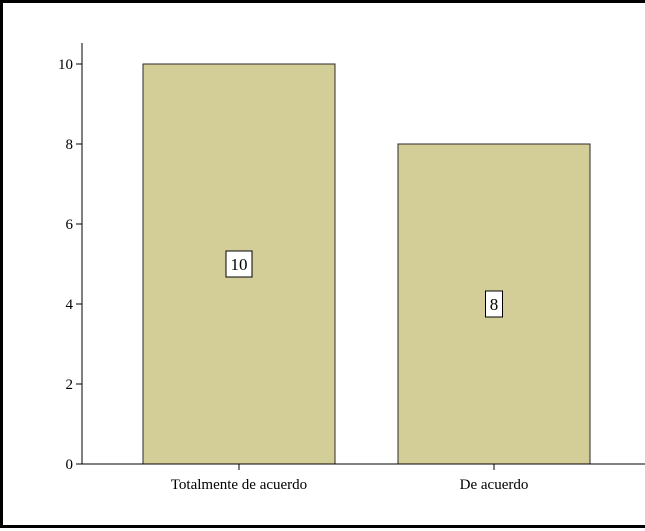 The width and height of the screenshot is (645, 531). I want to click on x-category-label: Totalmente de acuerdo, so click(239, 485).